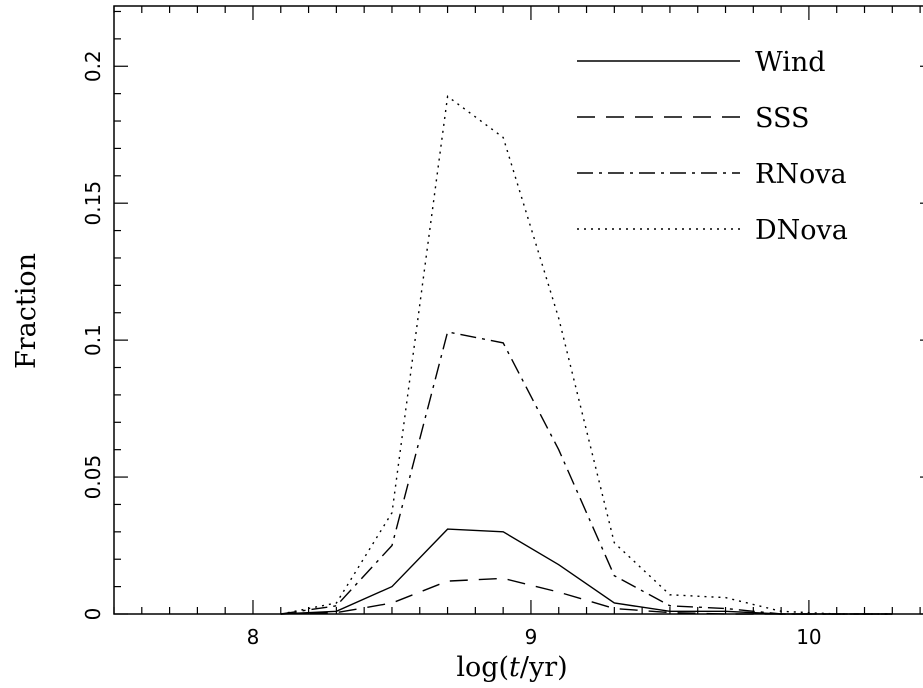 This screenshot has width=923, height=688. What do you see at coordinates (93, 203) in the screenshot?
I see `y-tick-label: 0.15` at bounding box center [93, 203].